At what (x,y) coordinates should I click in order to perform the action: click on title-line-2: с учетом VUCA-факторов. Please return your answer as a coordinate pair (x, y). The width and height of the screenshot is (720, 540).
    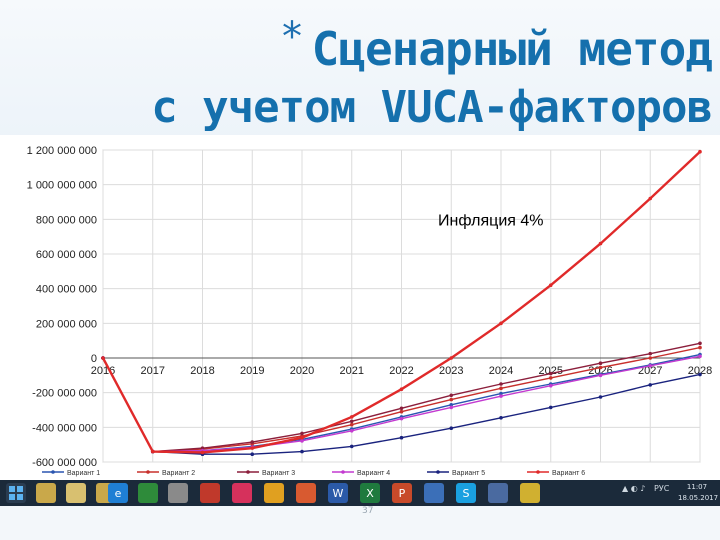
    Looking at the image, I should click on (432, 107).